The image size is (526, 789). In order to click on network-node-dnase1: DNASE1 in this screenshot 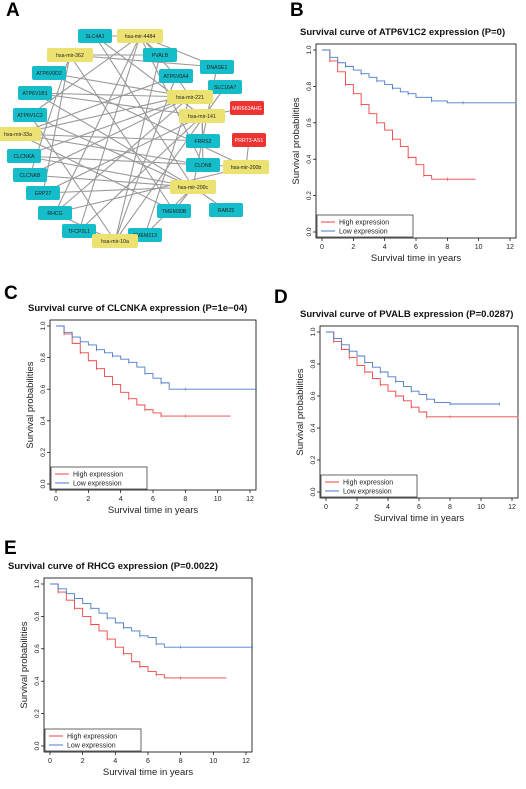, I will do `click(217, 67)`.